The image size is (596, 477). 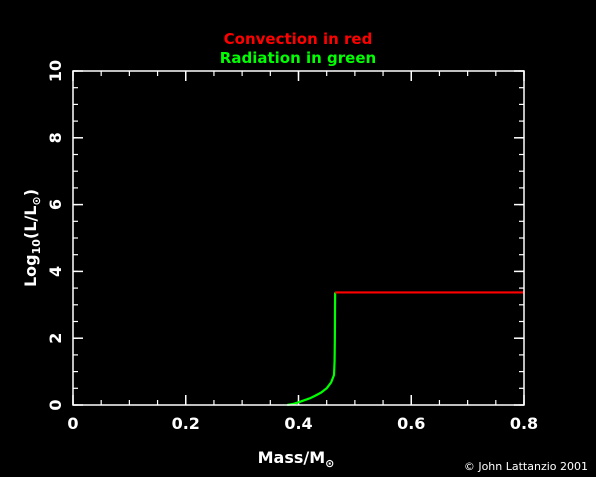 I want to click on x-tick-label: 0.8, so click(x=524, y=423).